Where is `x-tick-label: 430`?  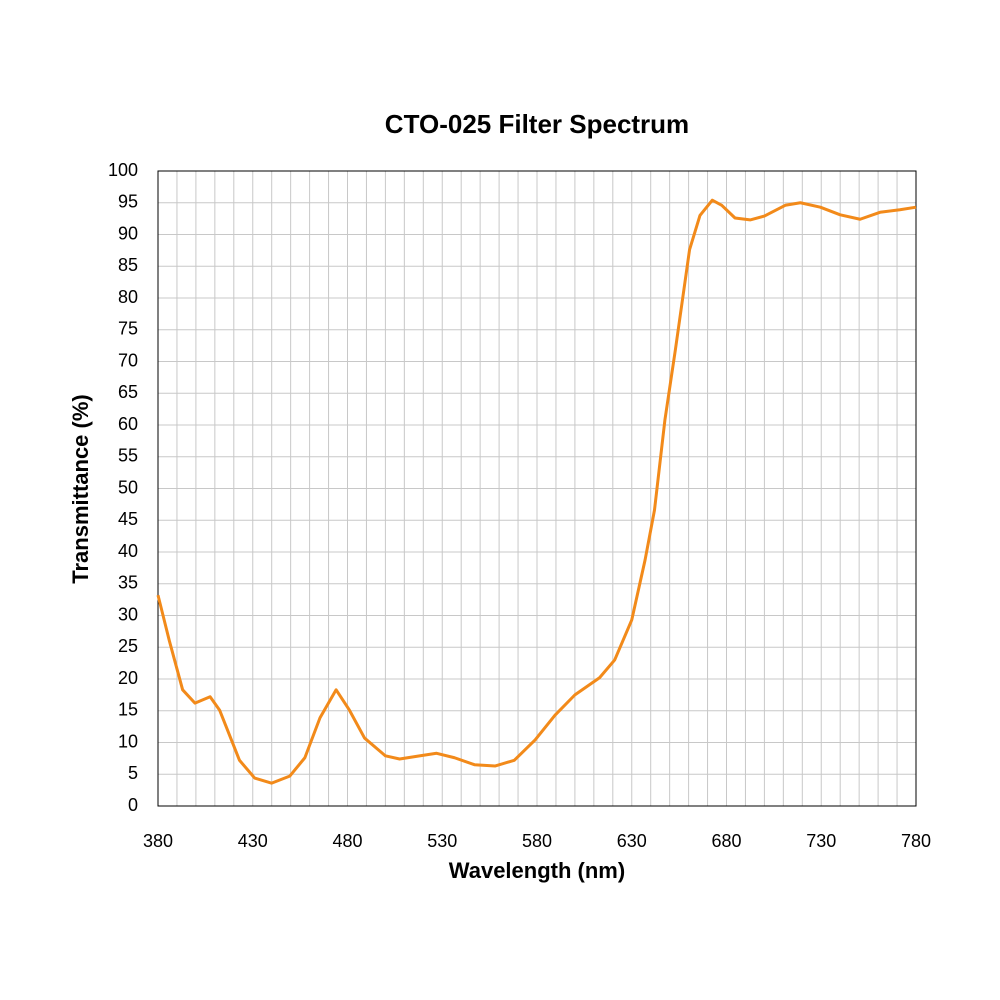
x-tick-label: 430 is located at coordinates (253, 841).